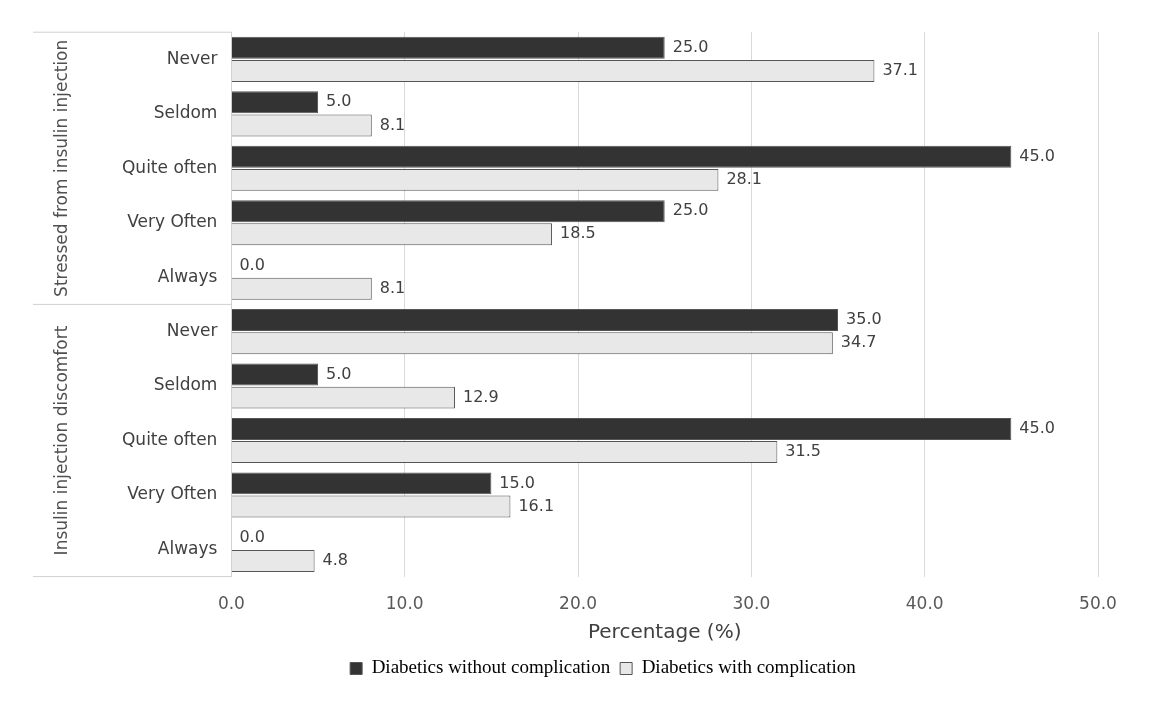 This screenshot has height=726, width=1149. I want to click on data-label: 35.0, so click(864, 319).